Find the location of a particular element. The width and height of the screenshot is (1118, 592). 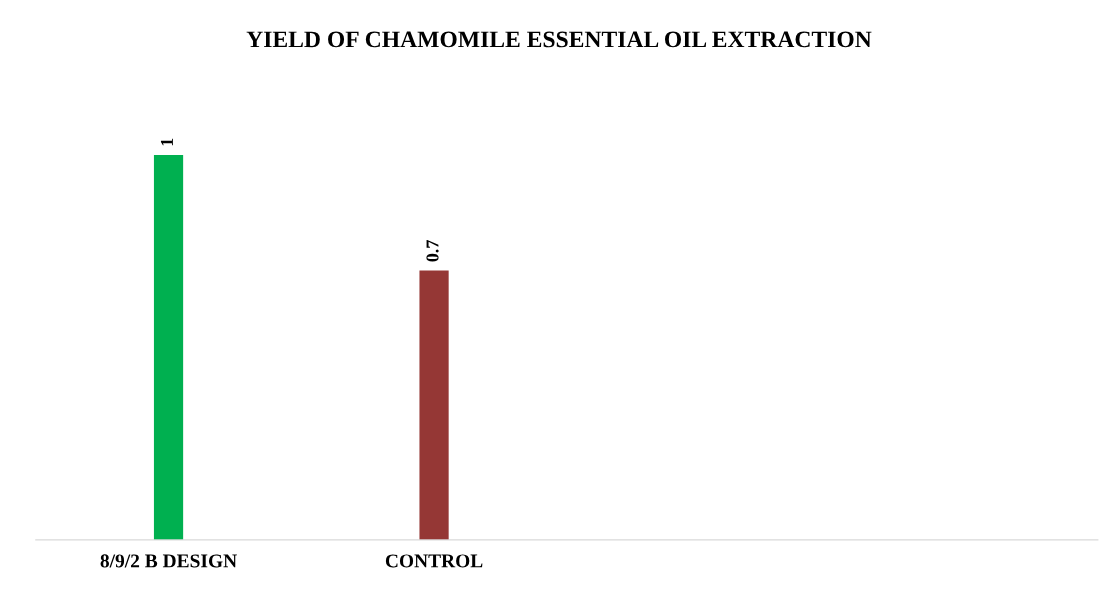

data-label: 1 is located at coordinates (166, 142).